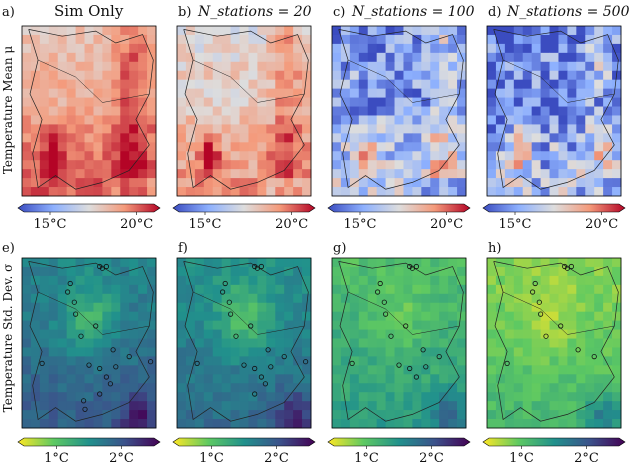 The image size is (640, 470). I want to click on row-label-std: Temperature Std. Dev. σ, so click(8, 338).